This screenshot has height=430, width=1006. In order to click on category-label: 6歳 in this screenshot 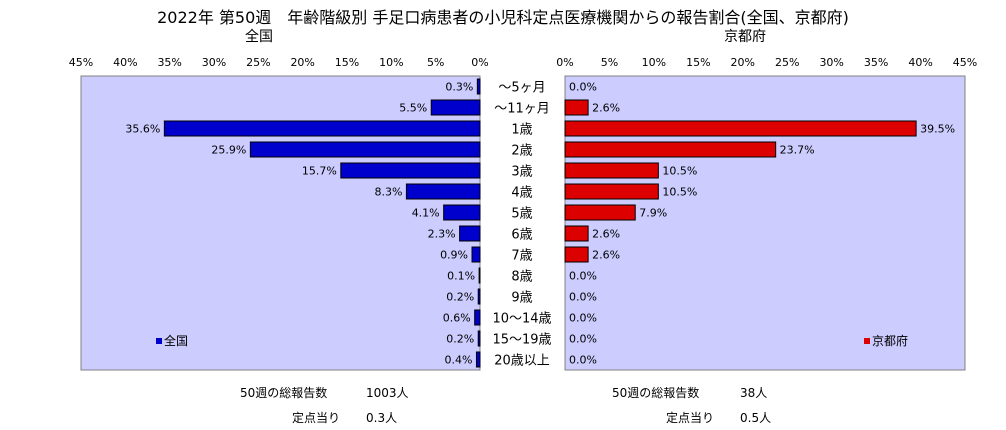, I will do `click(521, 235)`.